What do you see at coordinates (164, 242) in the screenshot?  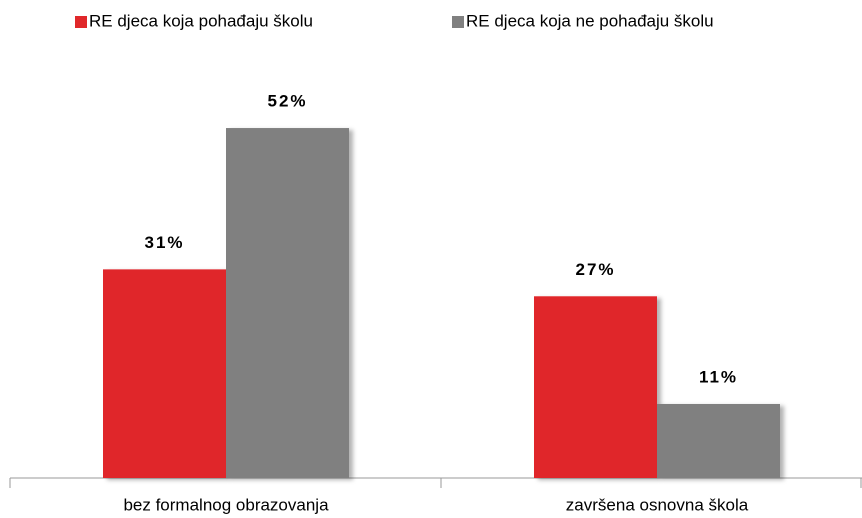 I see `value-label: 31%` at bounding box center [164, 242].